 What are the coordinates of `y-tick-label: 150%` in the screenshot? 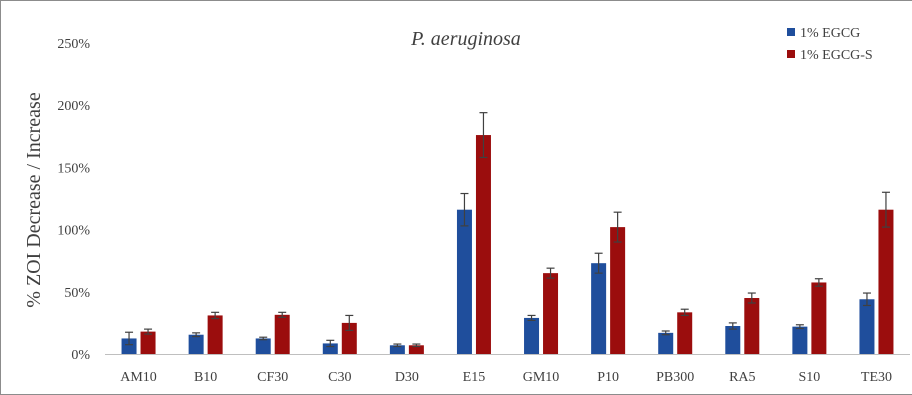 It's located at (73, 168).